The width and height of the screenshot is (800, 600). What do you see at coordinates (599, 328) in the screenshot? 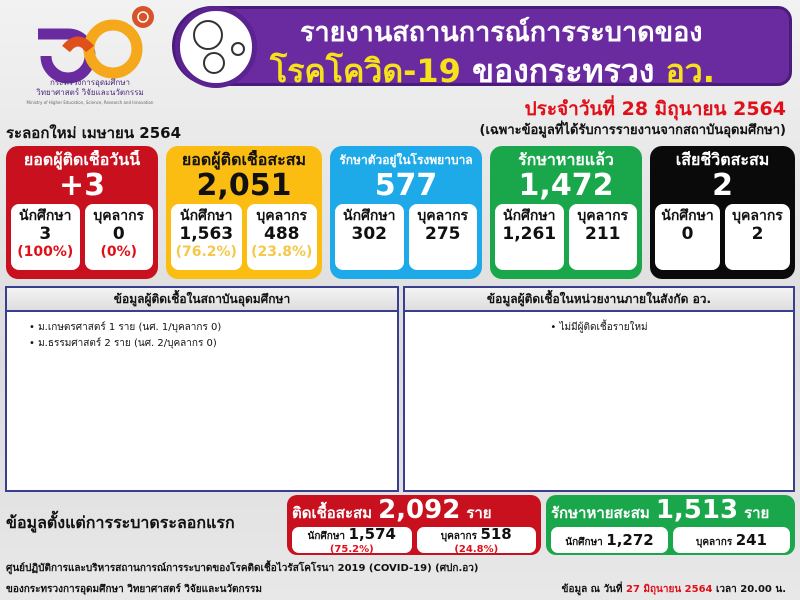
I see `list-item: ไม่มีผู้ติดเชื้อรายใหม่` at bounding box center [599, 328].